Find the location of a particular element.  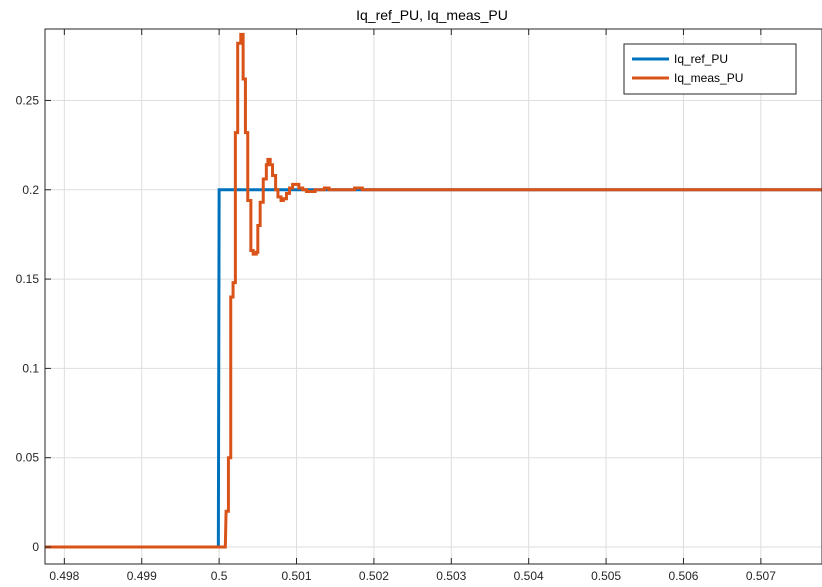

y-tick-label: 0.1 is located at coordinates (30, 368).